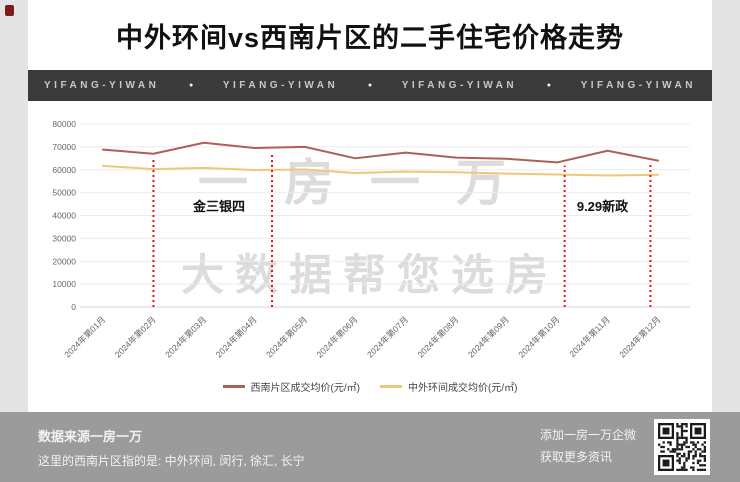  I want to click on svg-text: 2024年第02月, so click(135, 336).